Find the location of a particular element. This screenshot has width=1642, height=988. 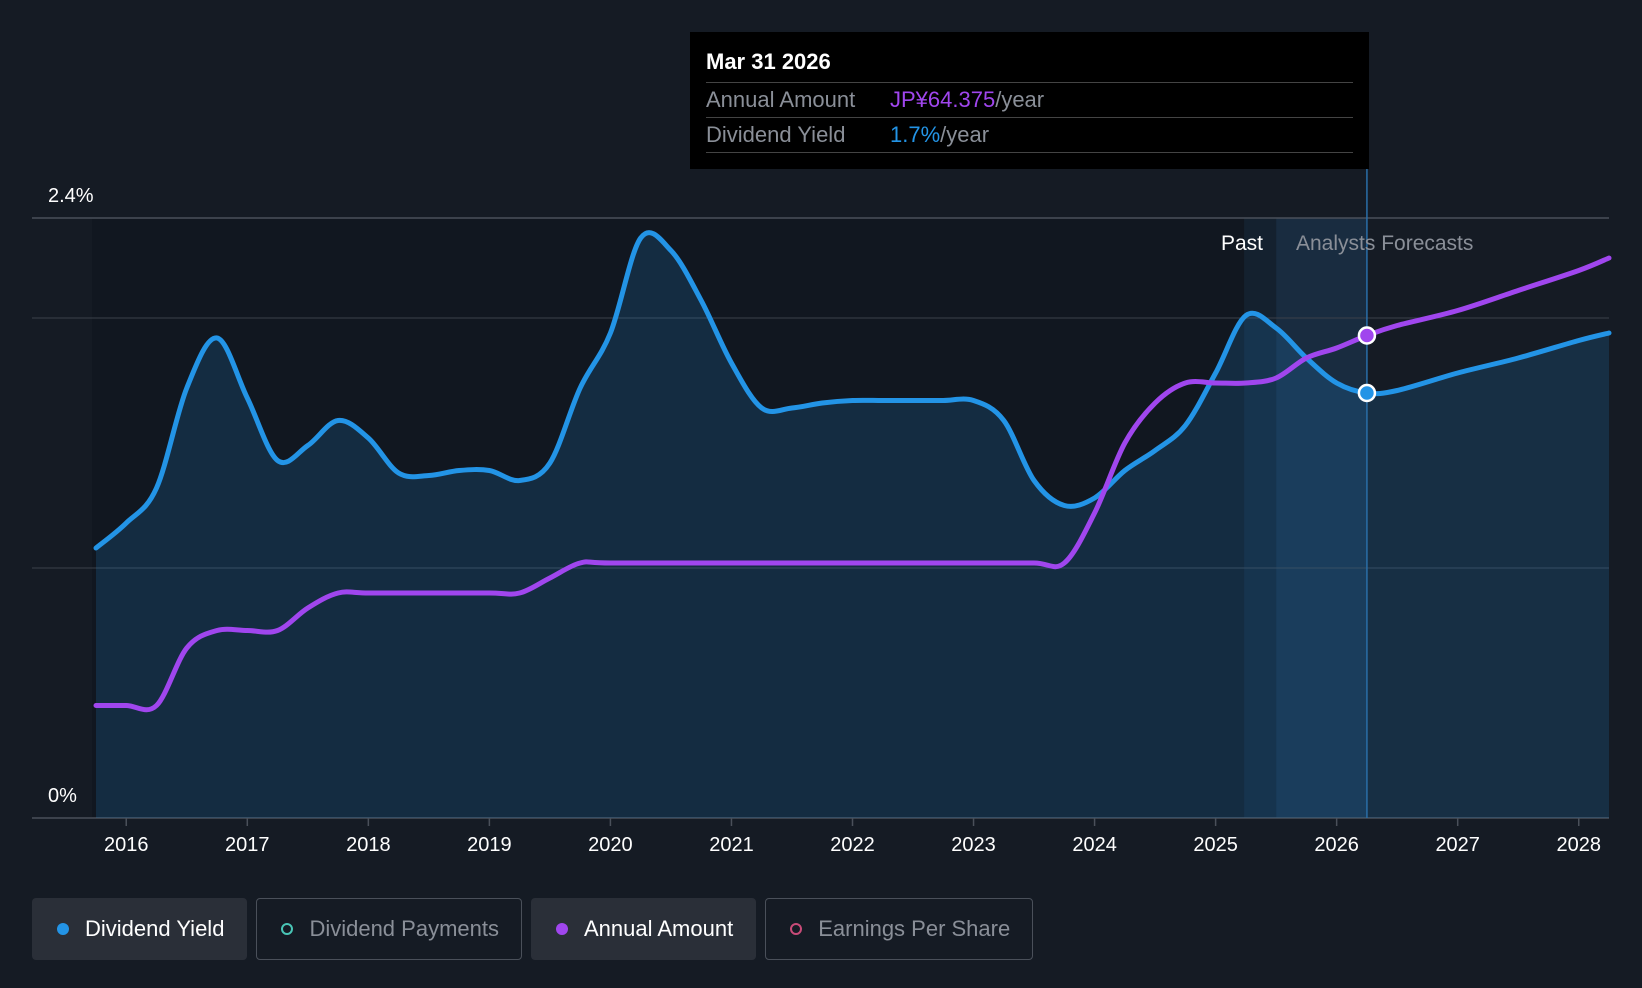

earnings-per-share-dot-icon is located at coordinates (796, 929).